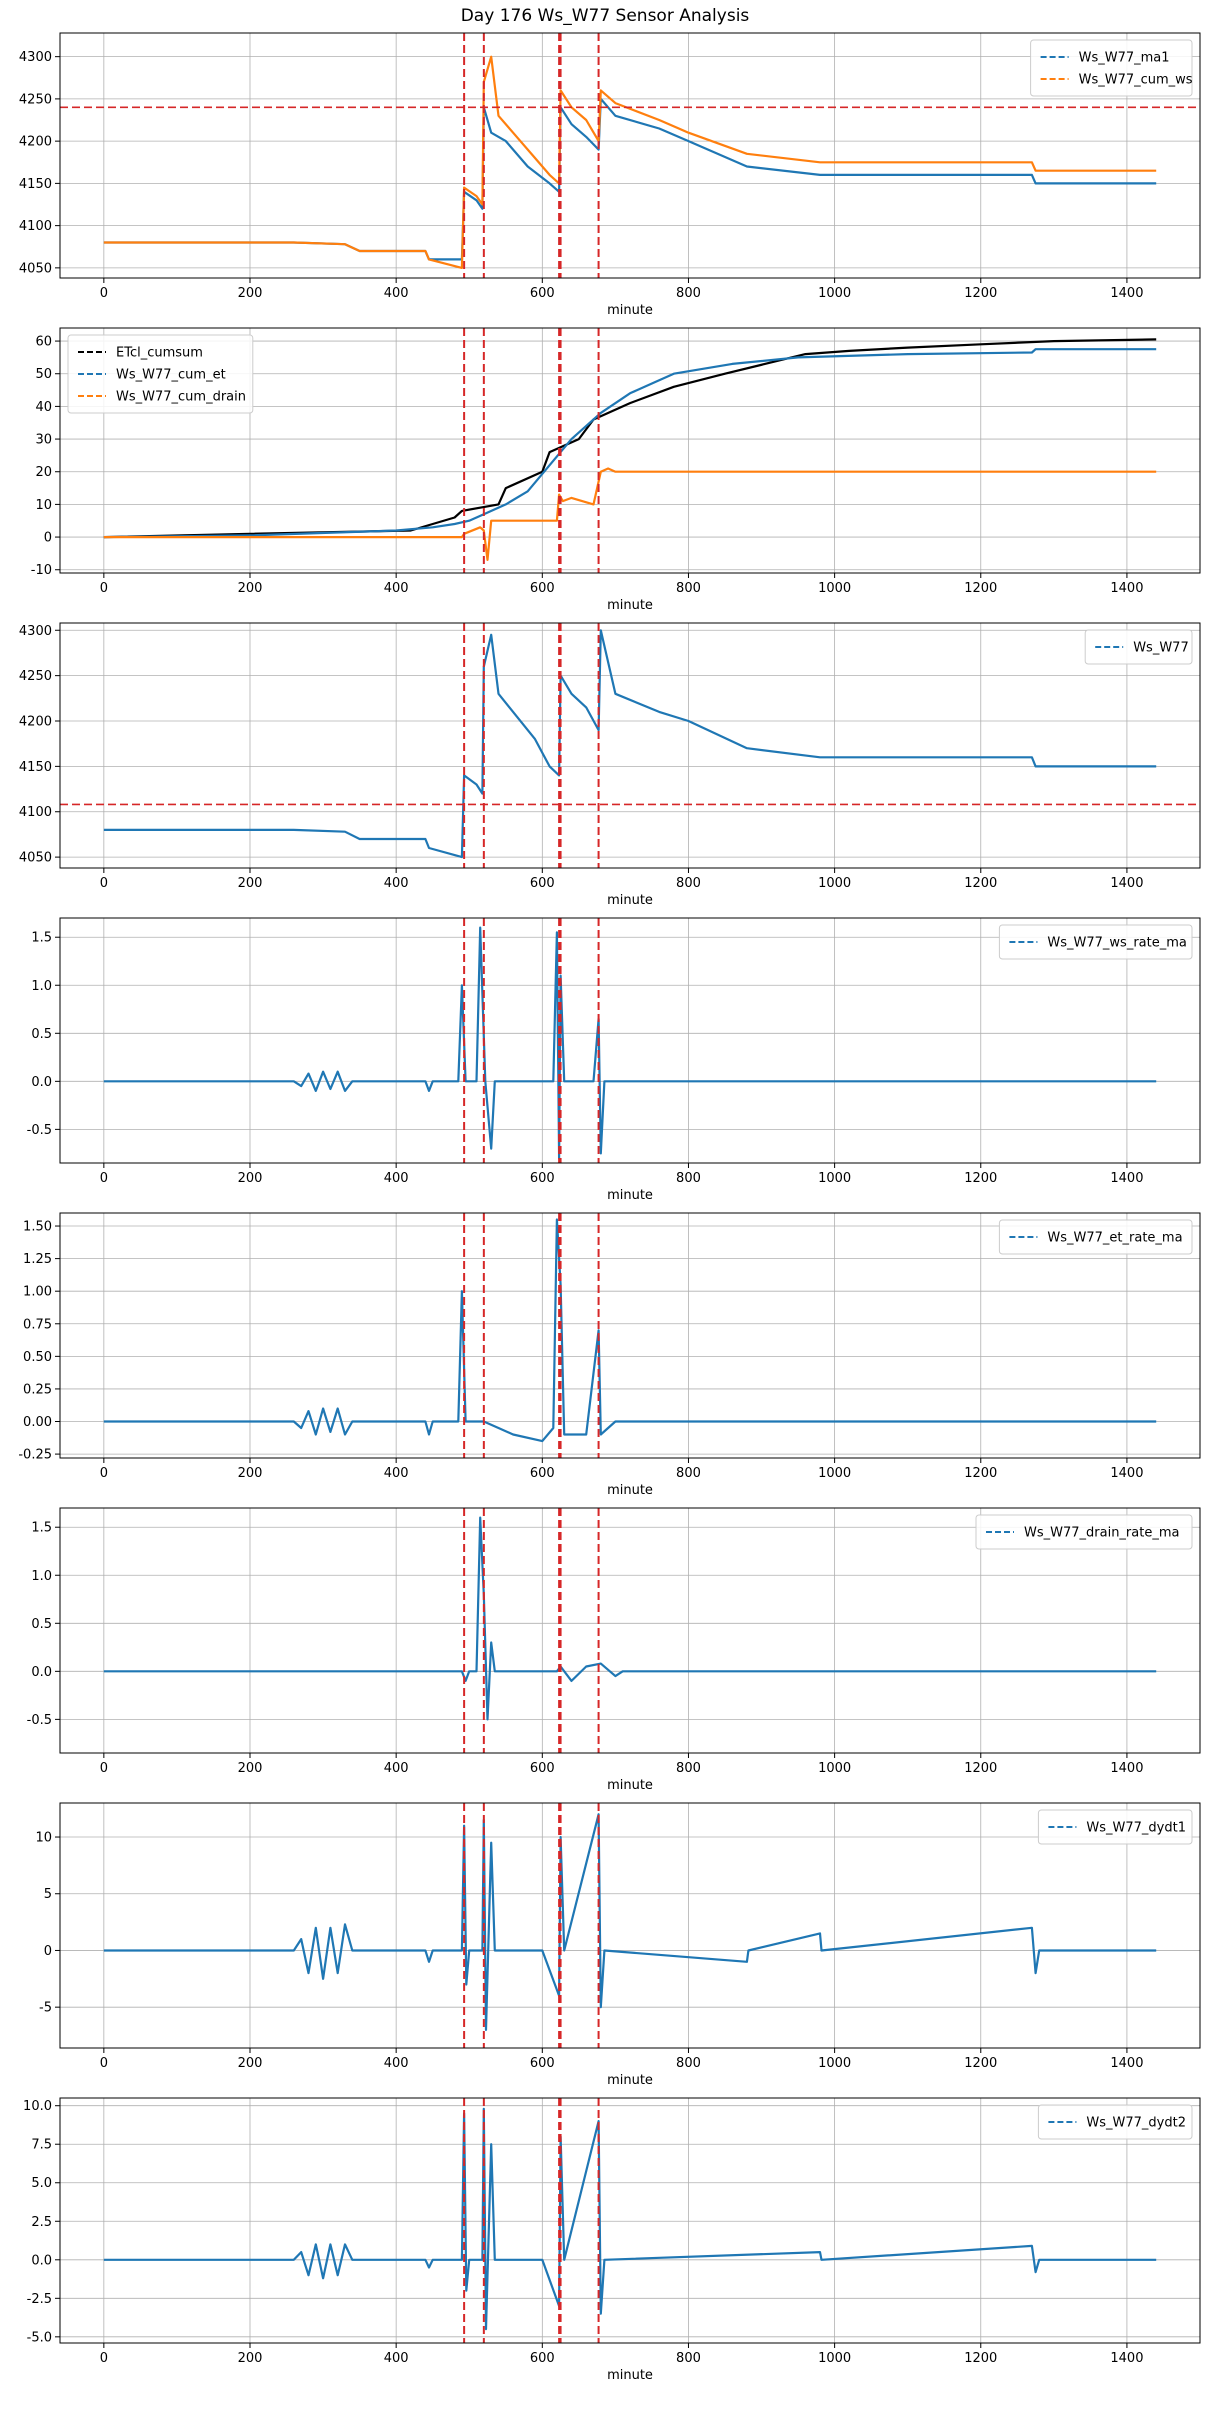  What do you see at coordinates (43, 407) in the screenshot?
I see `y-tick-label: 40` at bounding box center [43, 407].